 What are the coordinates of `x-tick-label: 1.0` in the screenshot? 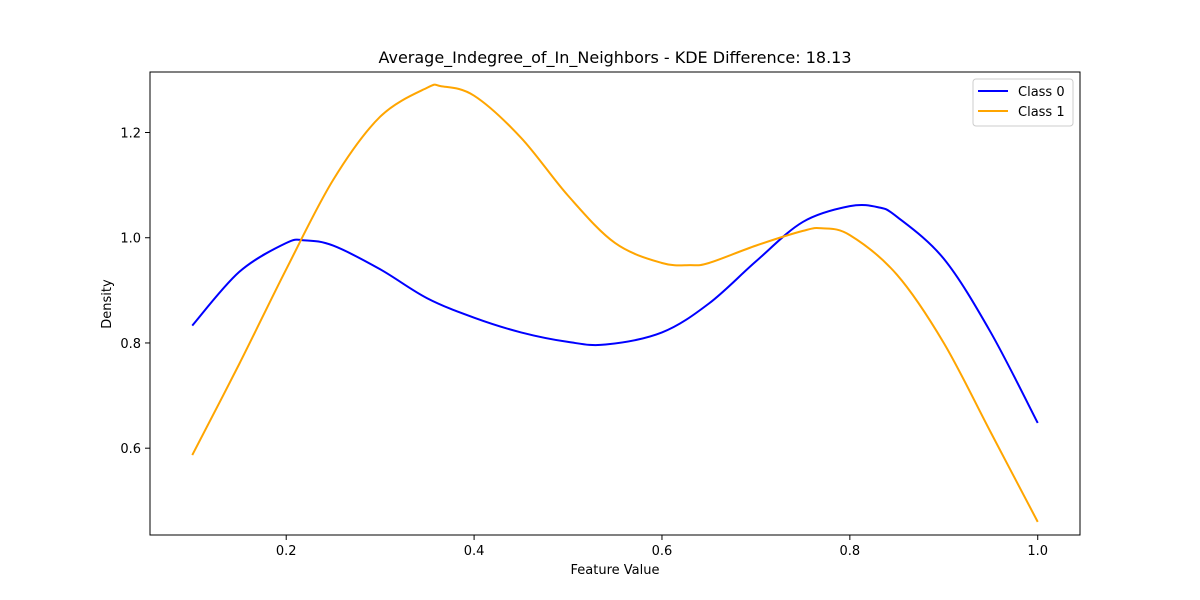 It's located at (1037, 551).